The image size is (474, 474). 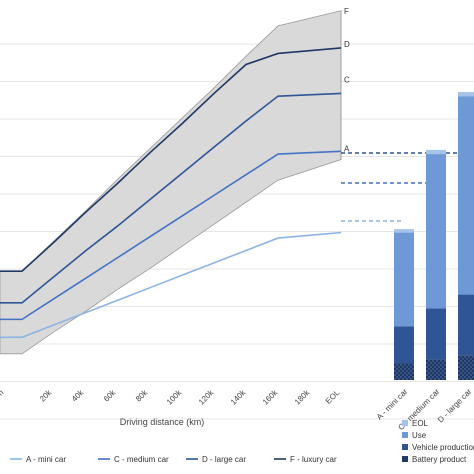 I want to click on x-tick-label: 20k, so click(x=46, y=395).